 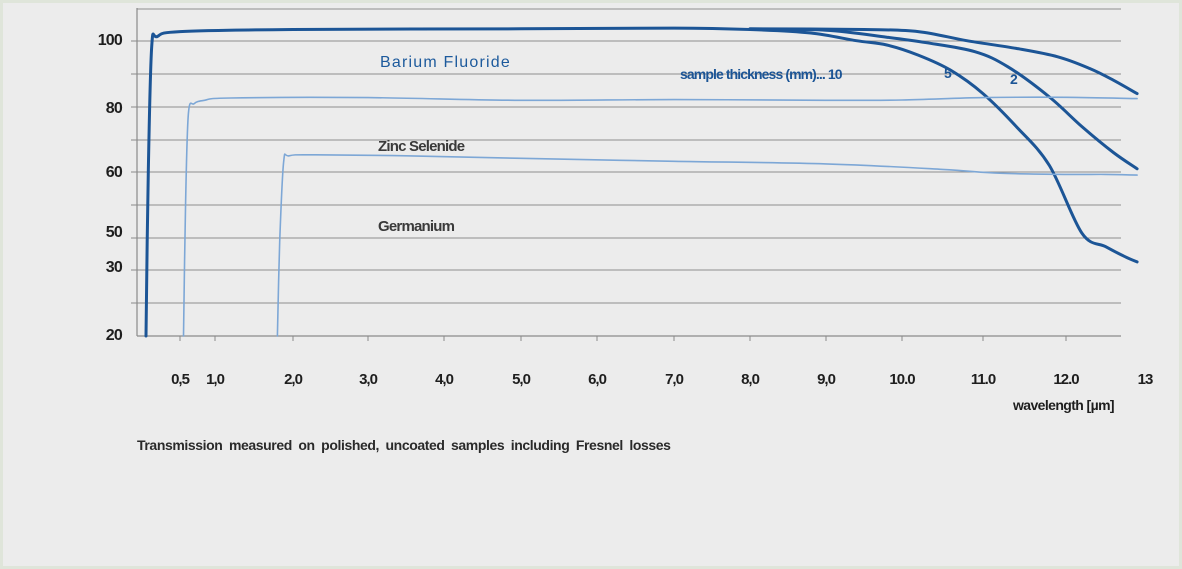 I want to click on x-tick-label-5,0: 5,0, so click(x=521, y=379).